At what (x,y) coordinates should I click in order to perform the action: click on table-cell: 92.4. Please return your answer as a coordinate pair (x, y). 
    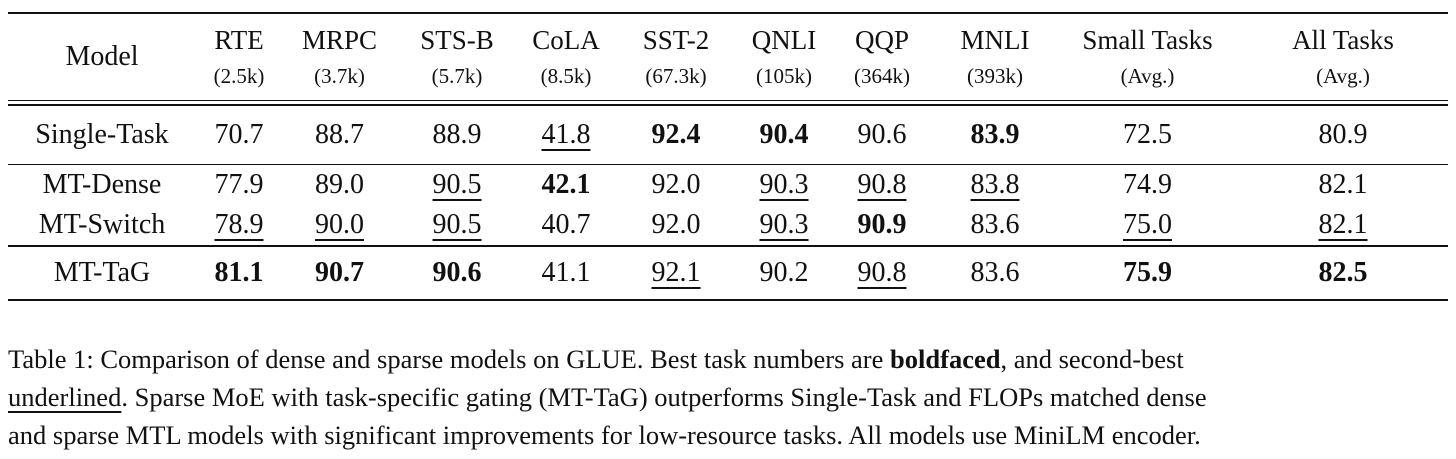
    Looking at the image, I should click on (676, 134).